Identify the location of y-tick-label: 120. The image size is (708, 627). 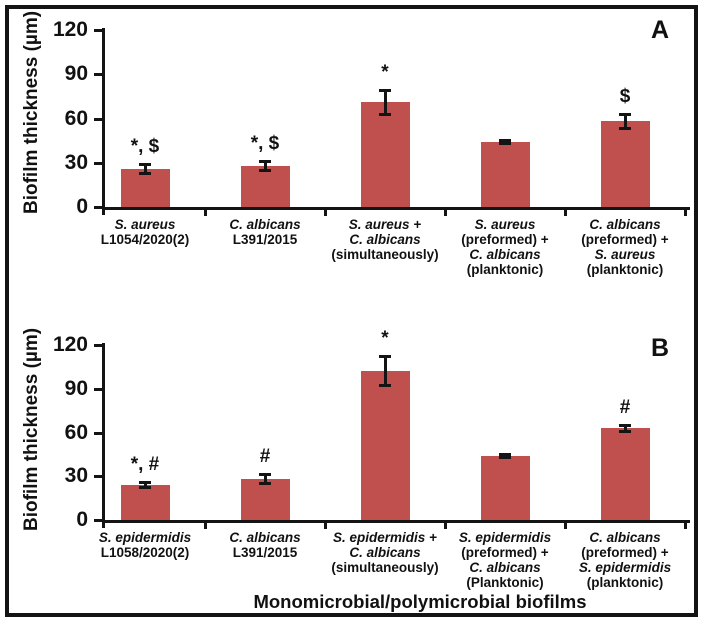
(70, 344).